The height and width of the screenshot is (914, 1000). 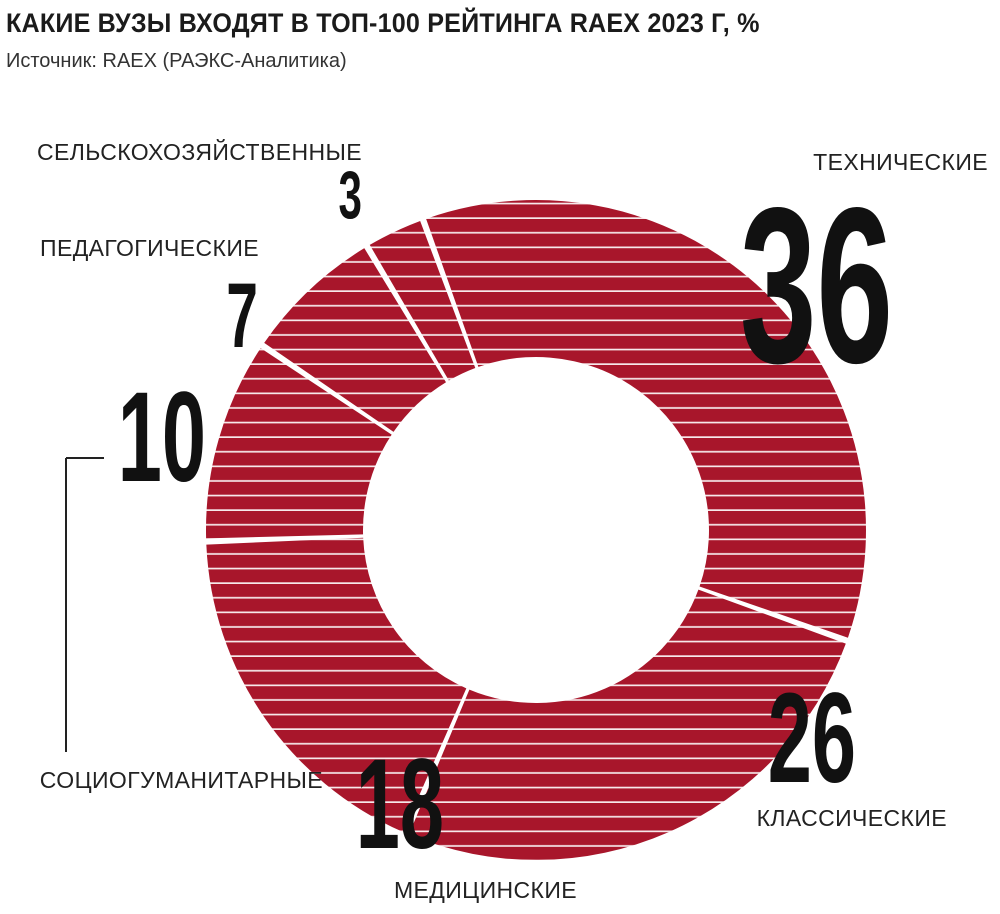 What do you see at coordinates (162, 437) in the screenshot?
I see `value-label: 10` at bounding box center [162, 437].